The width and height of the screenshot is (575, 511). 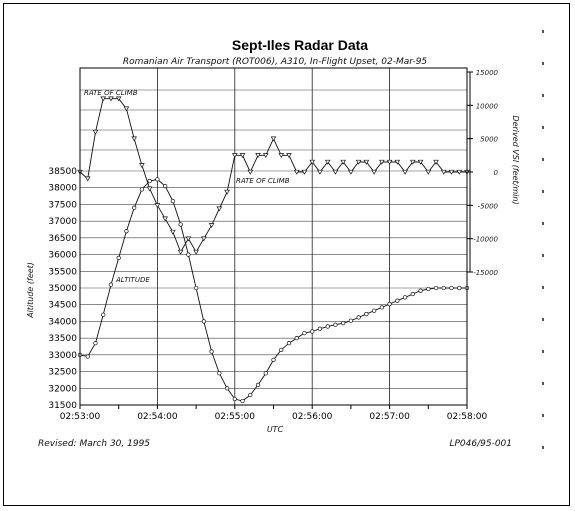 What do you see at coordinates (62, 256) in the screenshot?
I see `y-tick-label: 36000` at bounding box center [62, 256].